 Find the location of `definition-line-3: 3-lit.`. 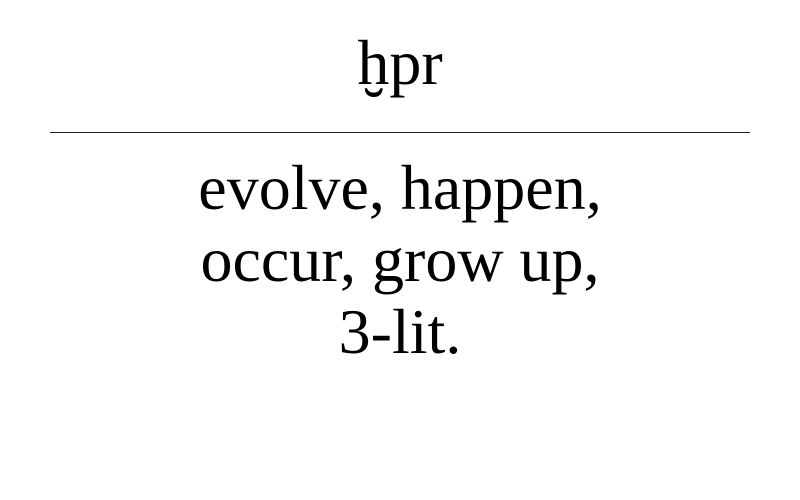

definition-line-3: 3-lit. is located at coordinates (400, 331).